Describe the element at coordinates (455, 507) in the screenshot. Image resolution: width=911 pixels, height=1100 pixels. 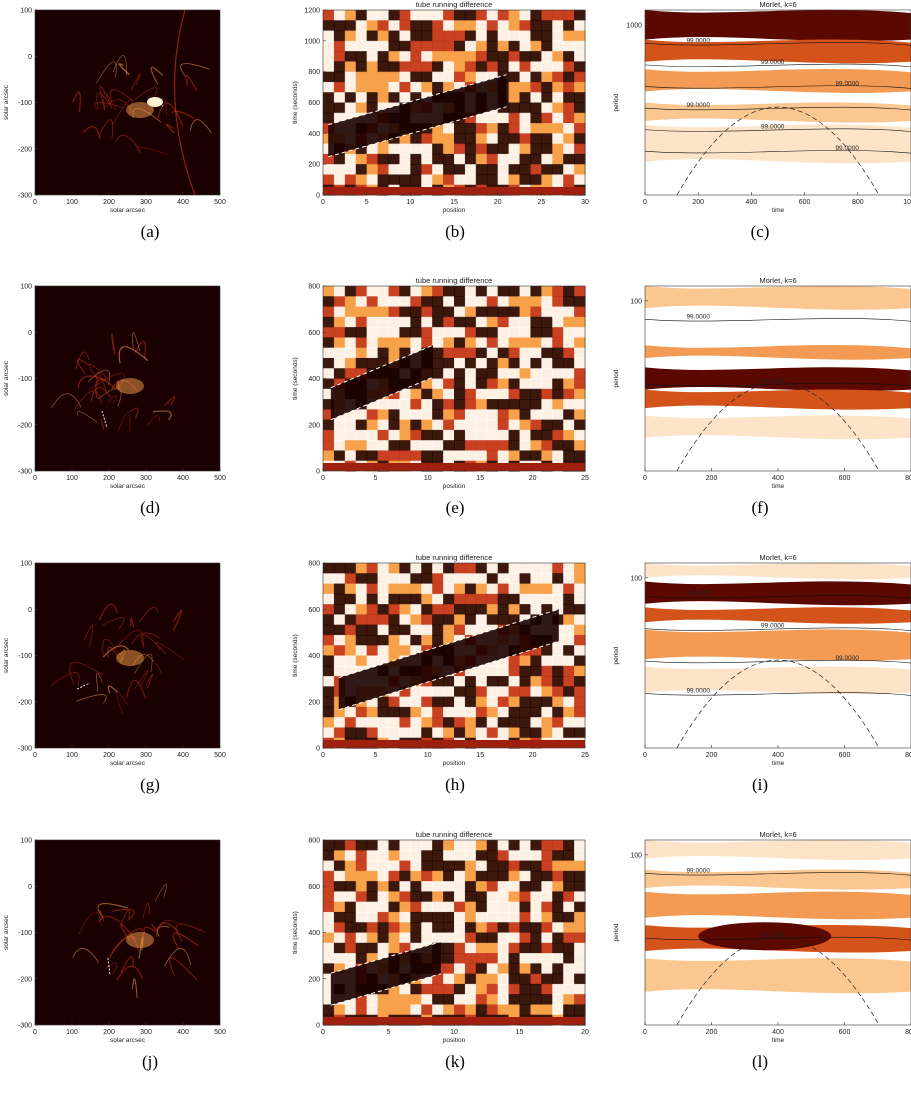
I see `panel-caption: (e)` at that location.